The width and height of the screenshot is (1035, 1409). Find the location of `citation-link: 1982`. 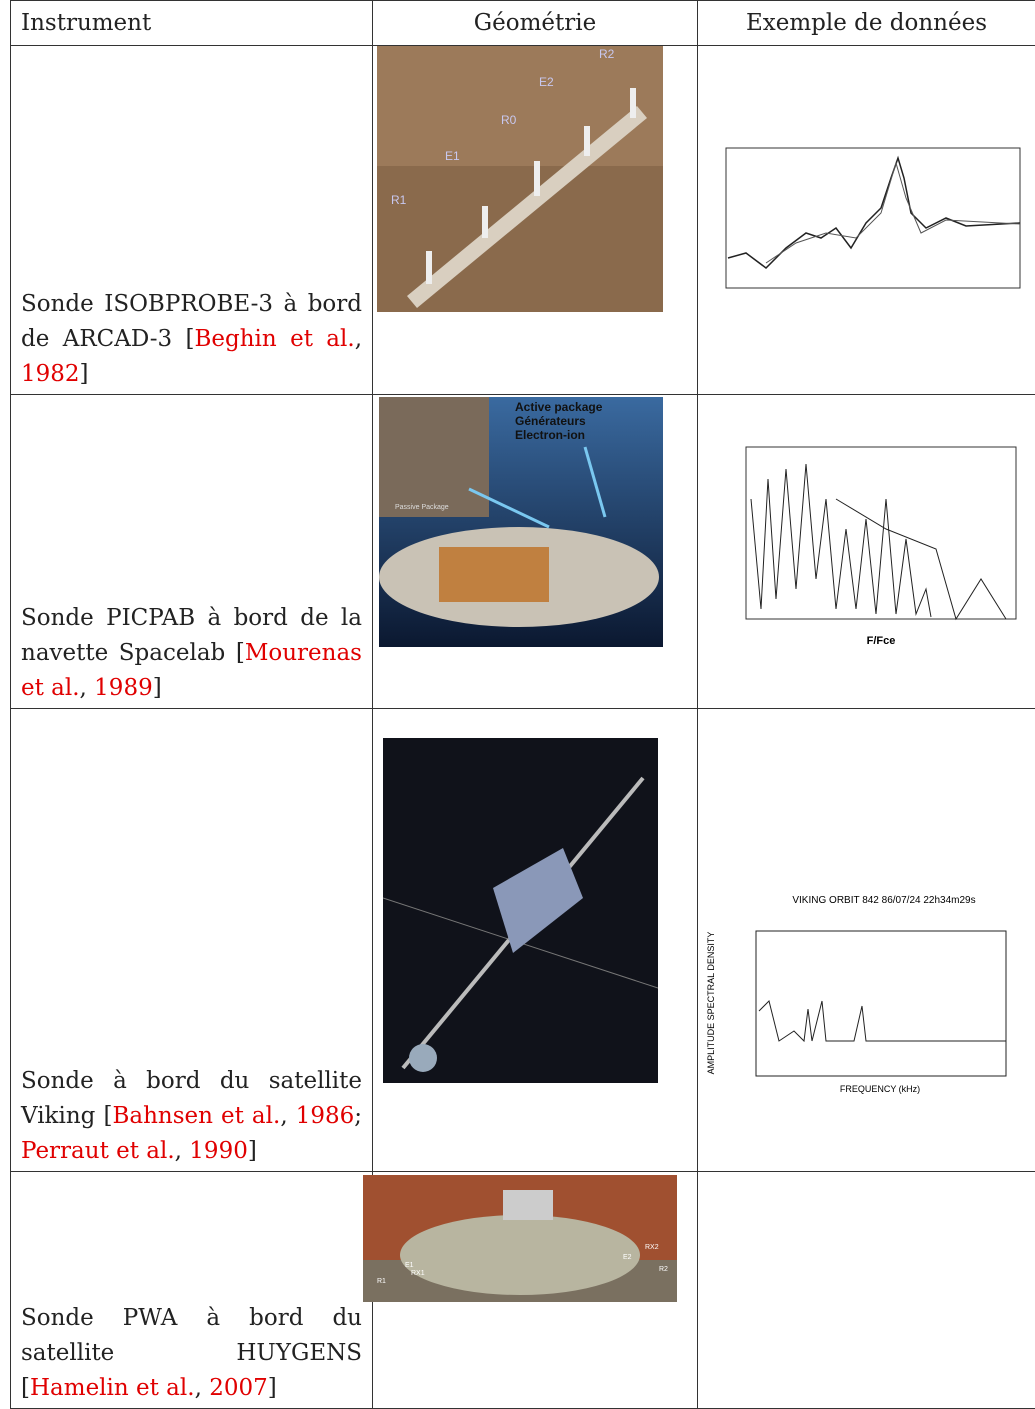

citation-link: 1982 is located at coordinates (50, 374).